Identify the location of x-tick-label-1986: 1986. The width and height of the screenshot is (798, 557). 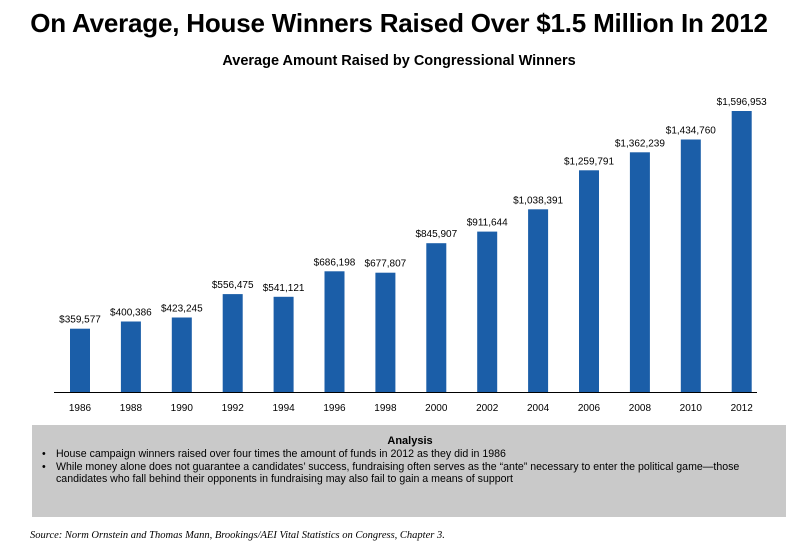
(80, 408).